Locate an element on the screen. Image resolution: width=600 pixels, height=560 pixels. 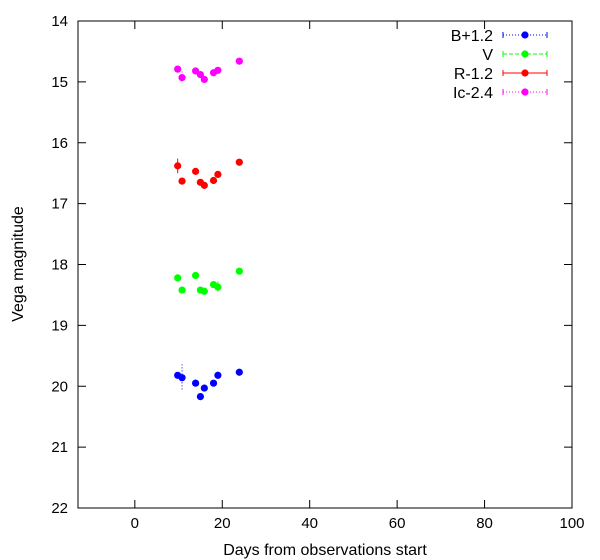
y-tick-label: 15 is located at coordinates (59, 82).